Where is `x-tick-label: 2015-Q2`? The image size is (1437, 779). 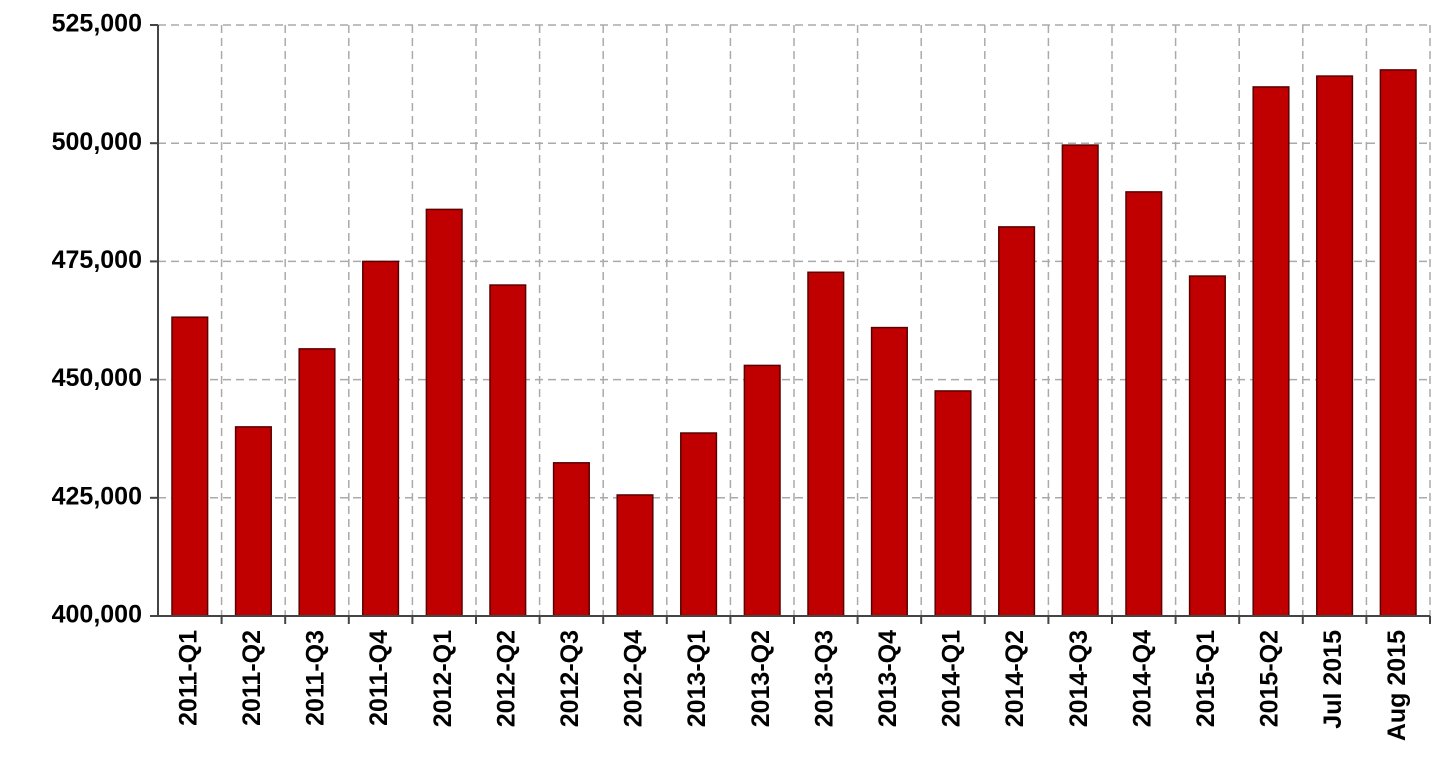
x-tick-label: 2015-Q2 is located at coordinates (1270, 678).